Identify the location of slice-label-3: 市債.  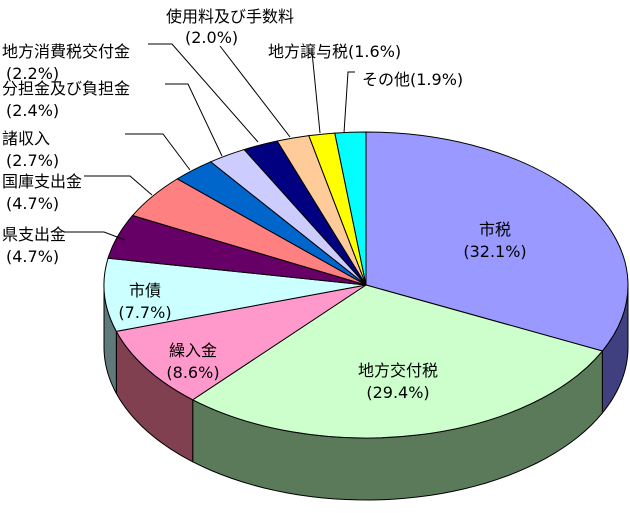
(145, 290).